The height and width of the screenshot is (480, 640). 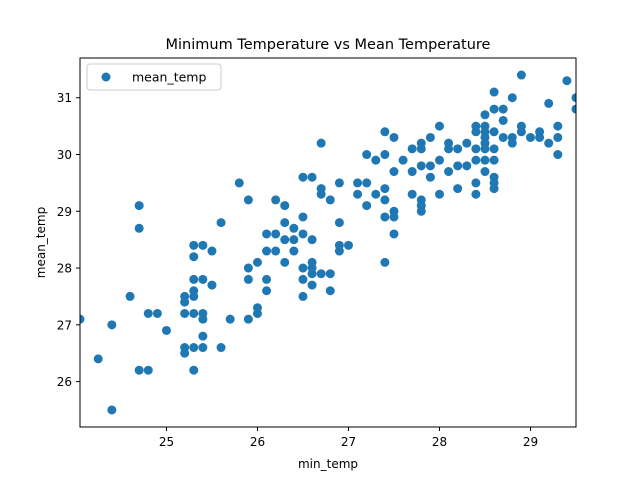 I want to click on legend: mean_temp, so click(x=154, y=77).